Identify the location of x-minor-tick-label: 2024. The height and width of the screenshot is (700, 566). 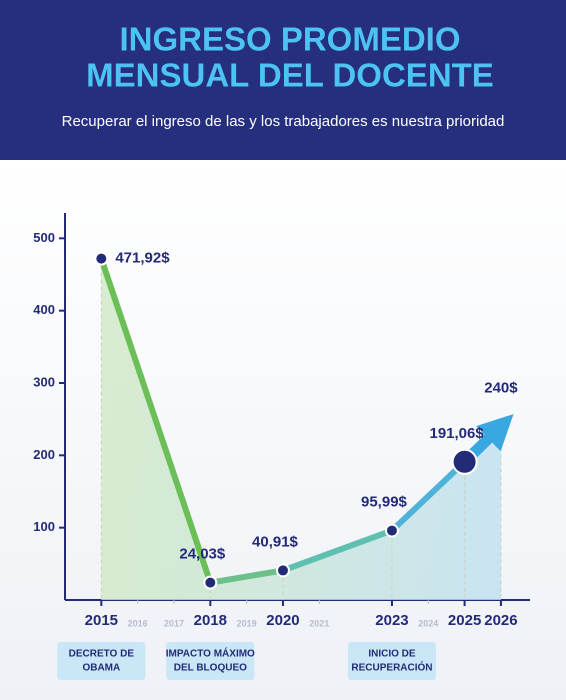
(428, 623).